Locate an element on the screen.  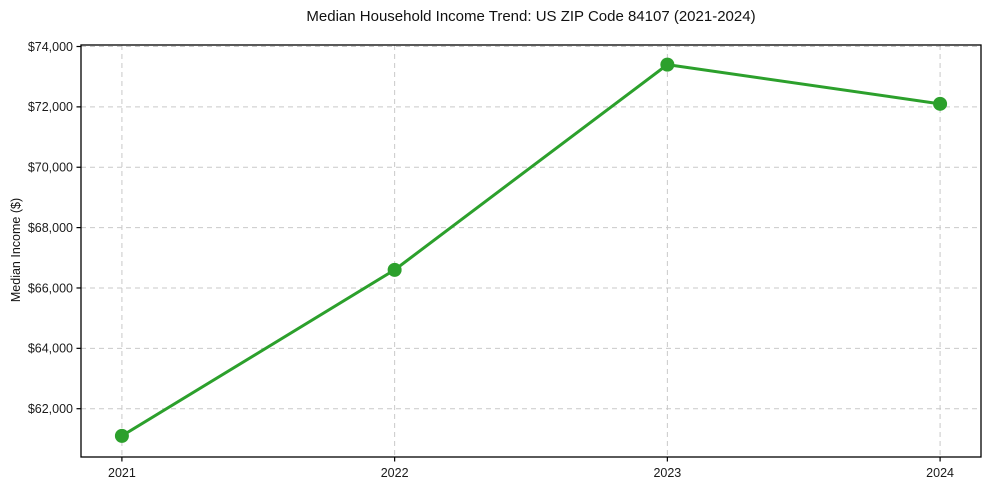
y-tick-label: $72,000 is located at coordinates (50, 107).